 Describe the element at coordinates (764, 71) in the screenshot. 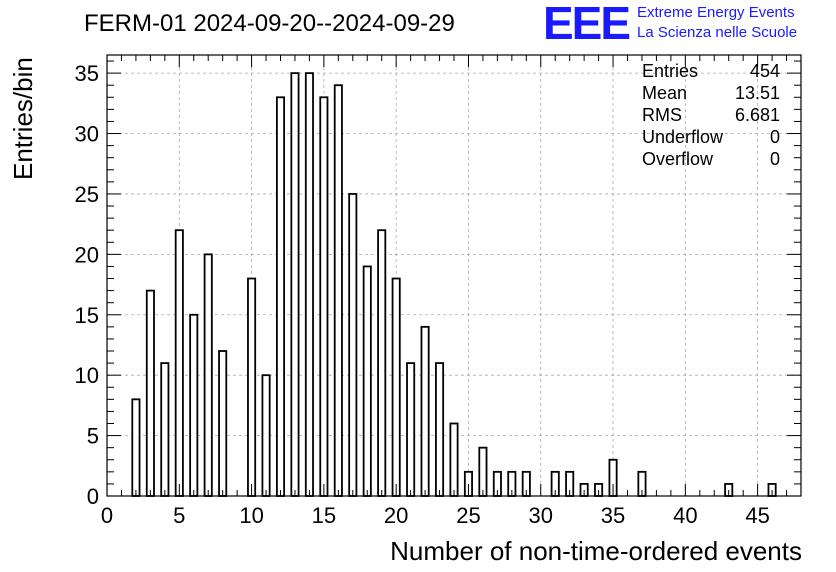

I see `stats-value: 454` at that location.